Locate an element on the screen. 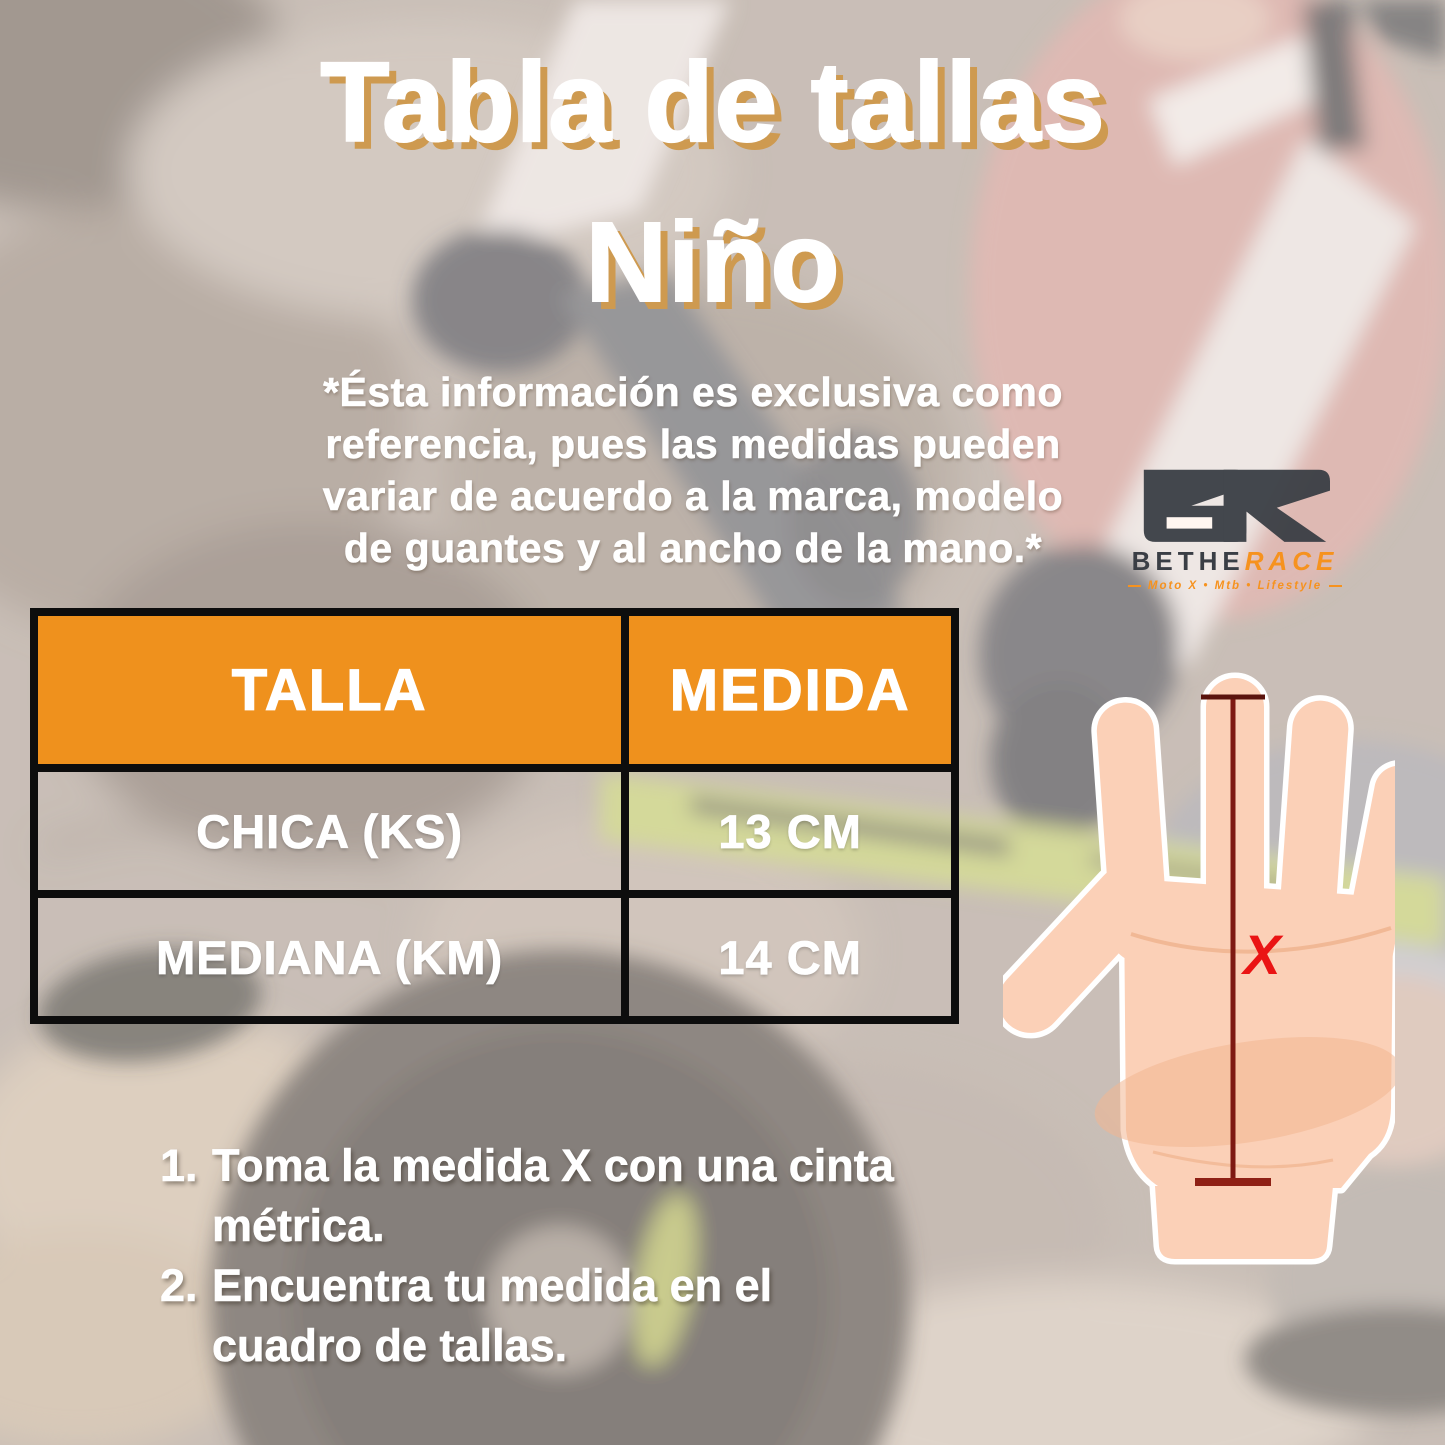 Image resolution: width=1445 pixels, height=1445 pixels. logo-tagline-row: Moto X • Mtb • Lifestyle is located at coordinates (1235, 586).